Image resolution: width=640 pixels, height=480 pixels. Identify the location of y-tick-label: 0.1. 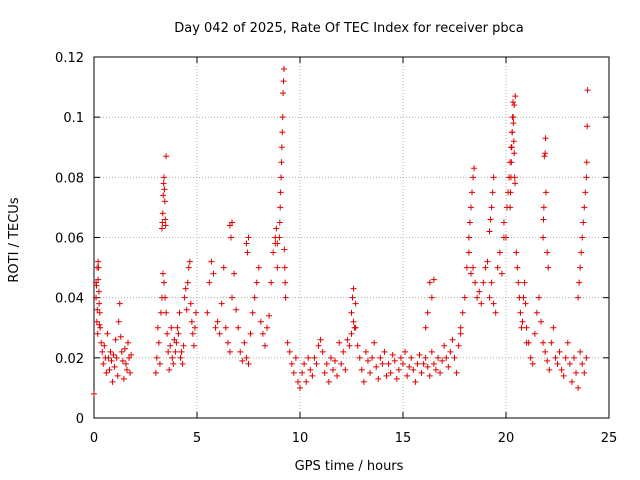
(73, 118).